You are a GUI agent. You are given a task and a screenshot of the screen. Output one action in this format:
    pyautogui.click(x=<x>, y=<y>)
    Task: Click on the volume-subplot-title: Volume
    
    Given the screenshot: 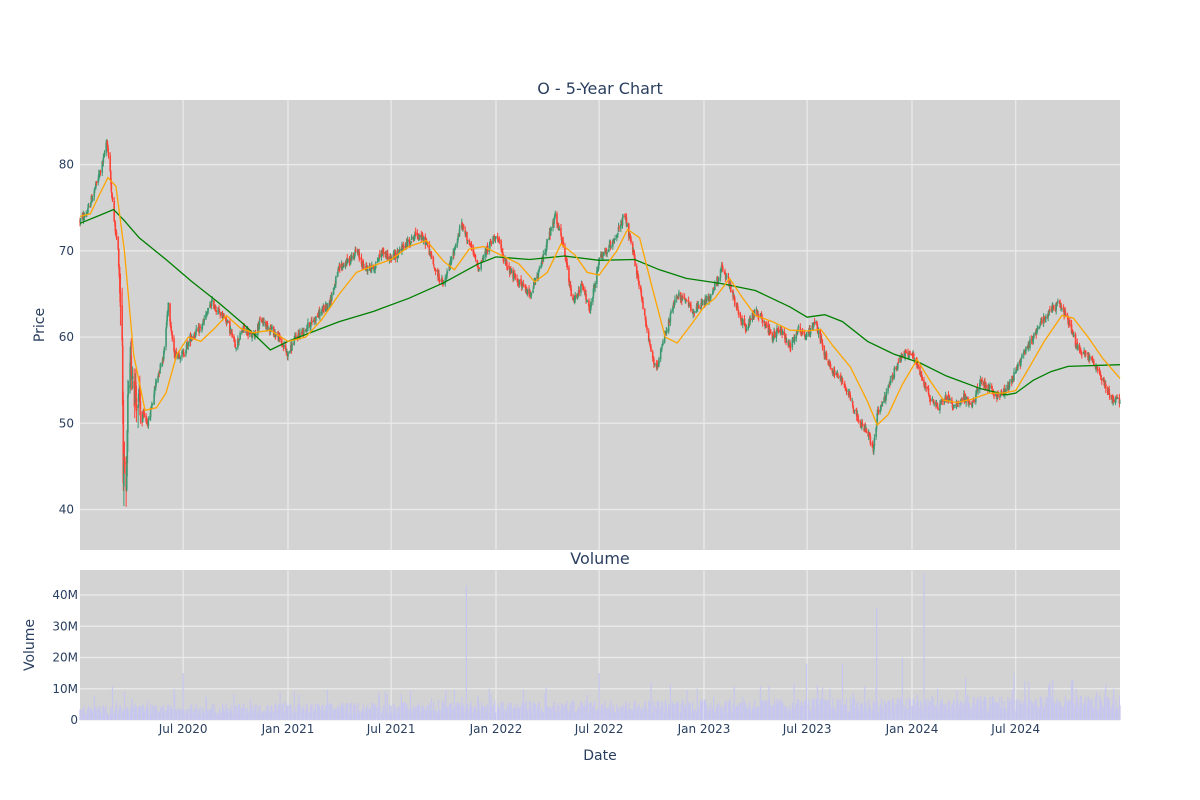 What is the action you would take?
    pyautogui.click(x=600, y=558)
    